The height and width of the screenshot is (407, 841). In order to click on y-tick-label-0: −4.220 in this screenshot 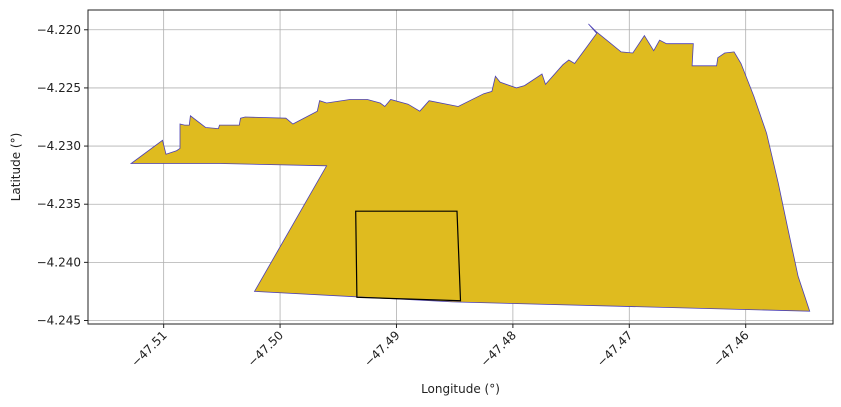, I will do `click(59, 30)`.